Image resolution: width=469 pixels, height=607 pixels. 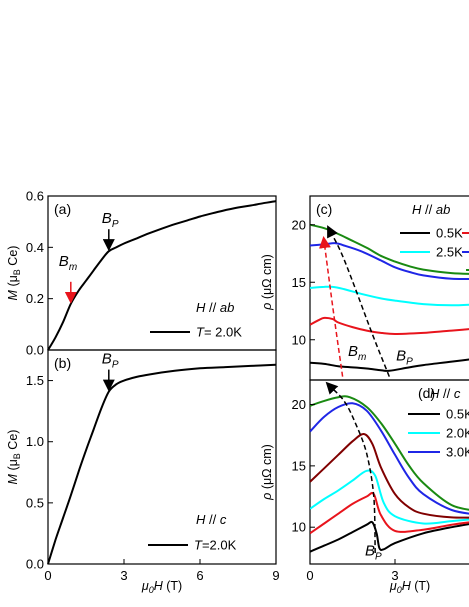 I want to click on panel-3-series-4-line, so click(x=389, y=458).